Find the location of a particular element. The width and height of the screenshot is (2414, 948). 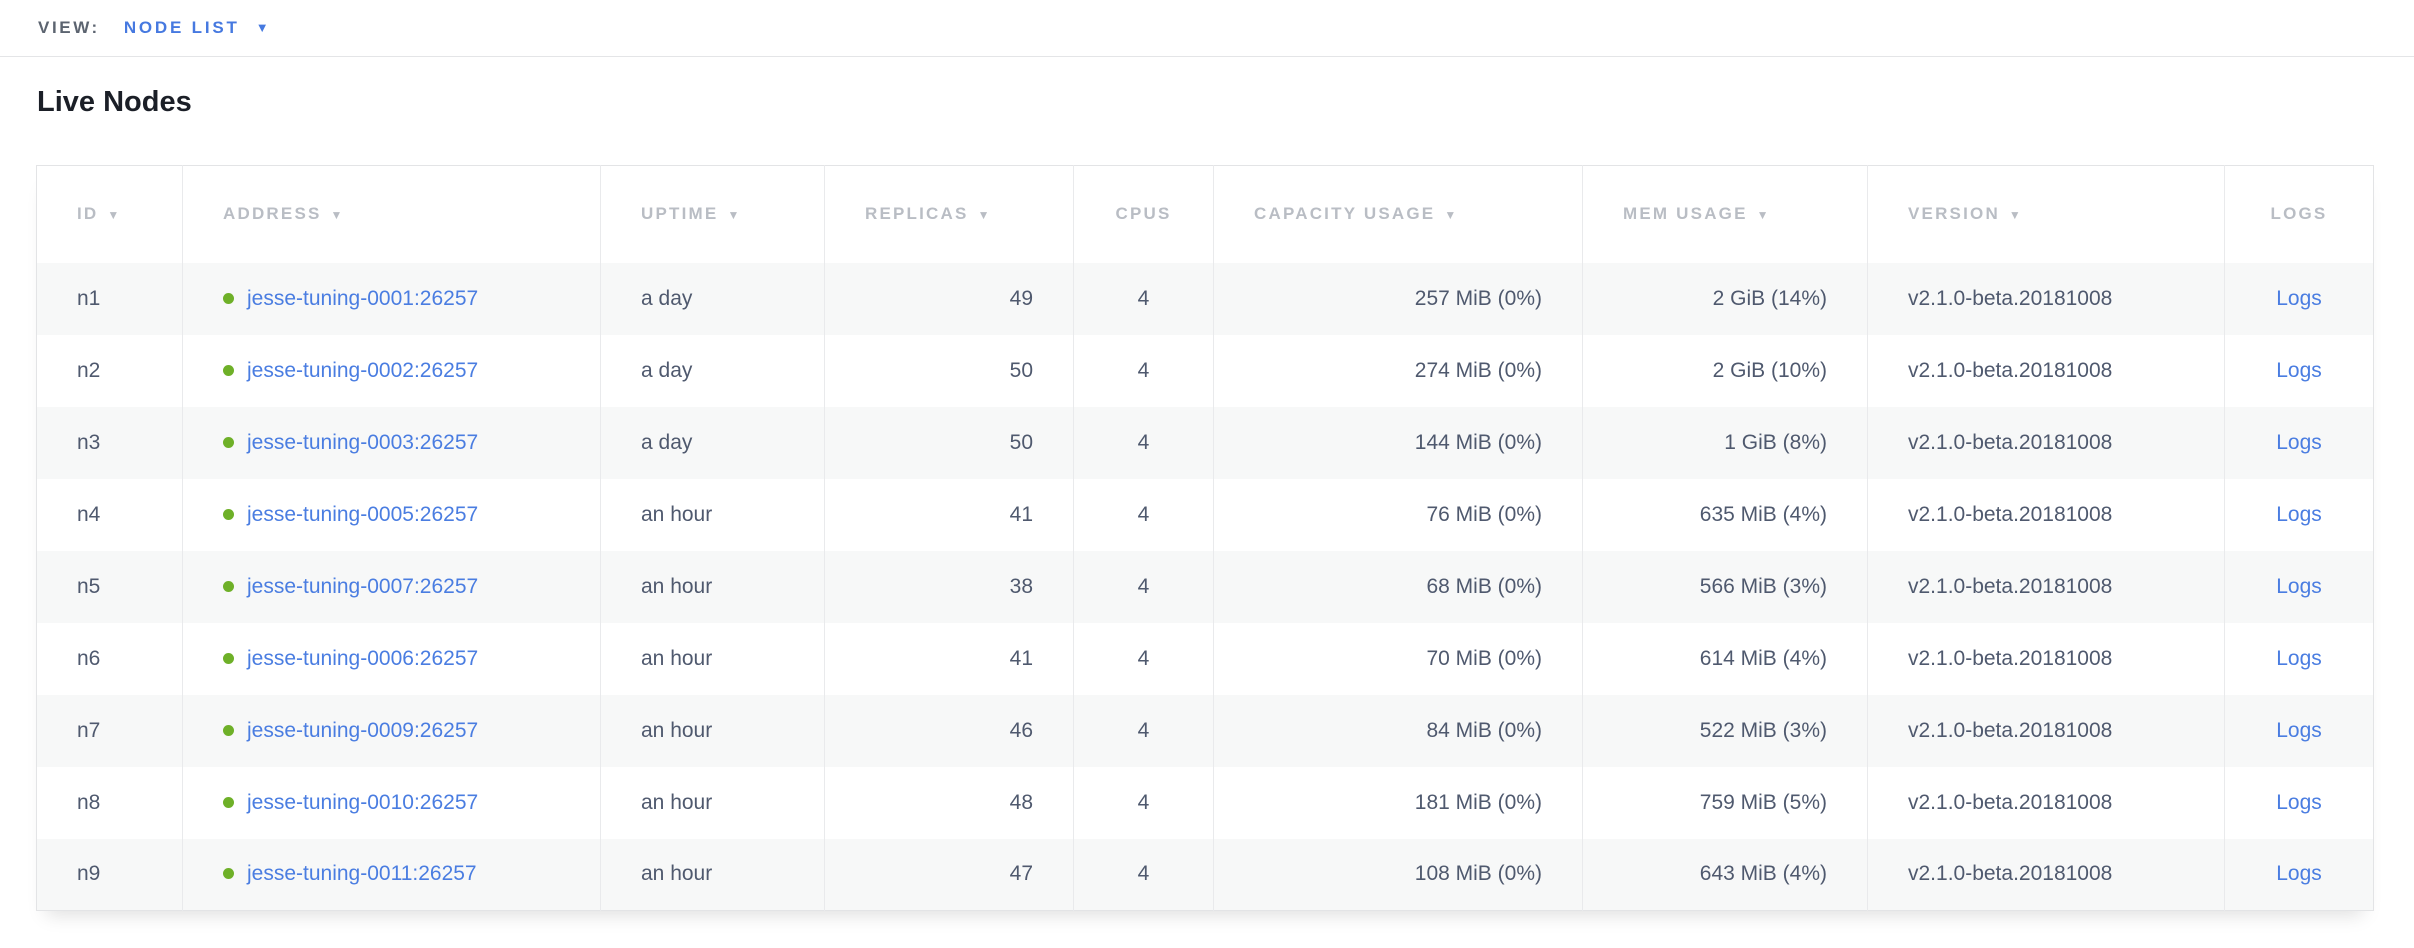

node-replicas-cell: 50 is located at coordinates (949, 442).